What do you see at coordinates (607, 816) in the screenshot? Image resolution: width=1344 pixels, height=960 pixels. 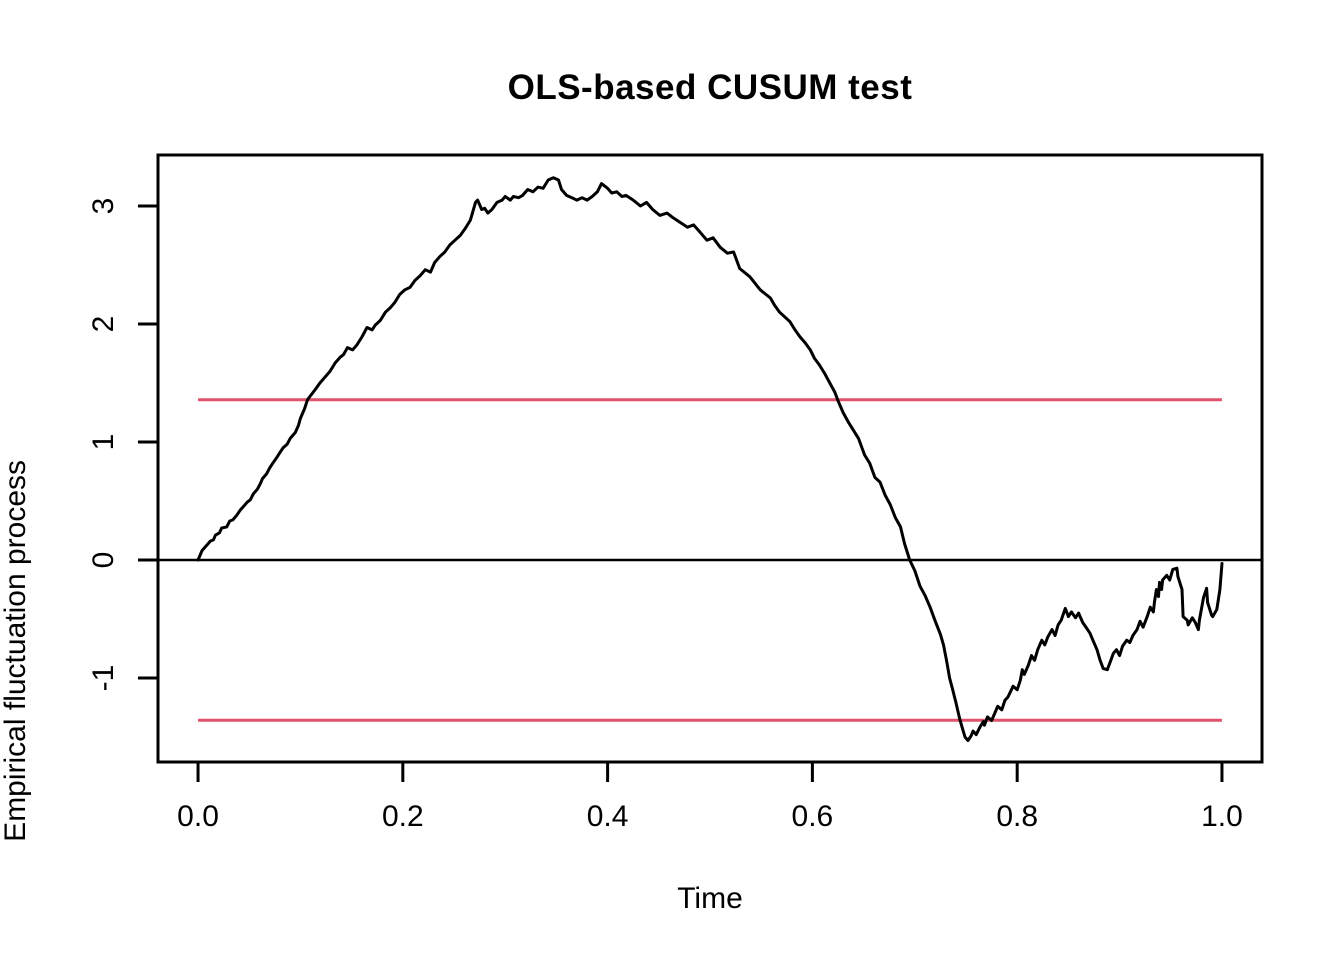 I see `x-tick-label: 0.4` at bounding box center [607, 816].